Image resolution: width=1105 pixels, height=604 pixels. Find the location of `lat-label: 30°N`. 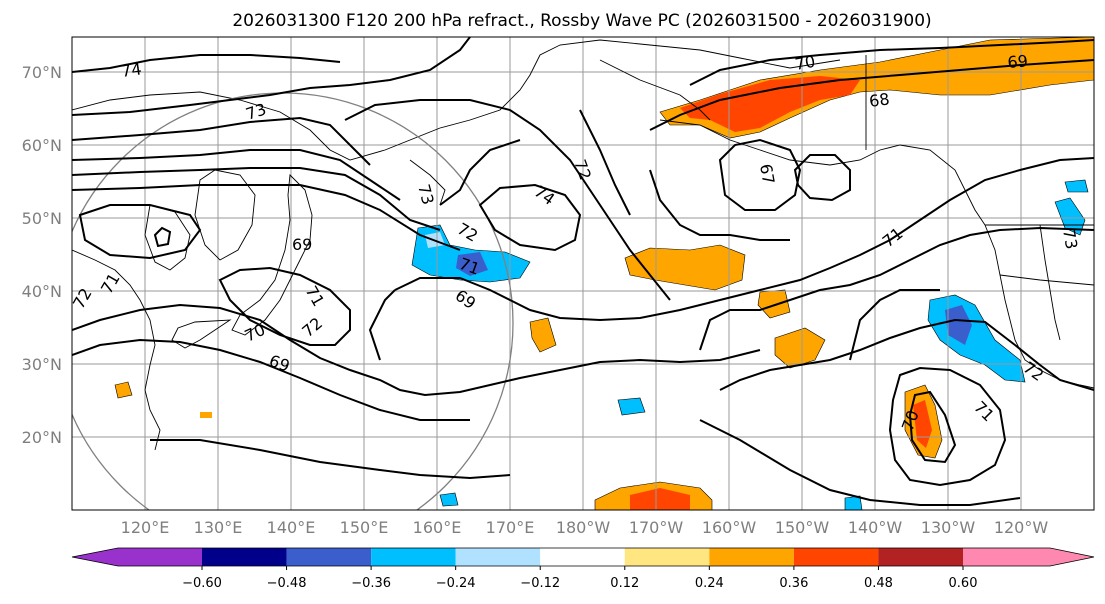

lat-label: 30°N is located at coordinates (42, 364).